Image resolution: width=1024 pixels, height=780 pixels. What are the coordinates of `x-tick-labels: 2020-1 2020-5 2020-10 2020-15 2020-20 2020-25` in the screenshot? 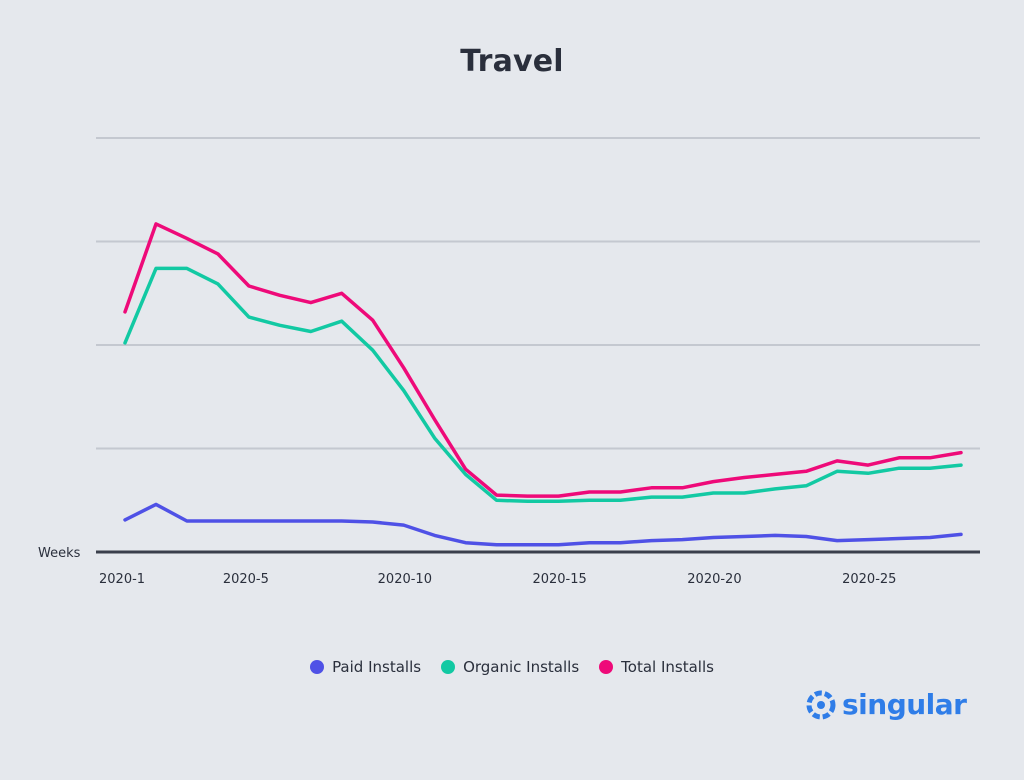 It's located at (497, 579).